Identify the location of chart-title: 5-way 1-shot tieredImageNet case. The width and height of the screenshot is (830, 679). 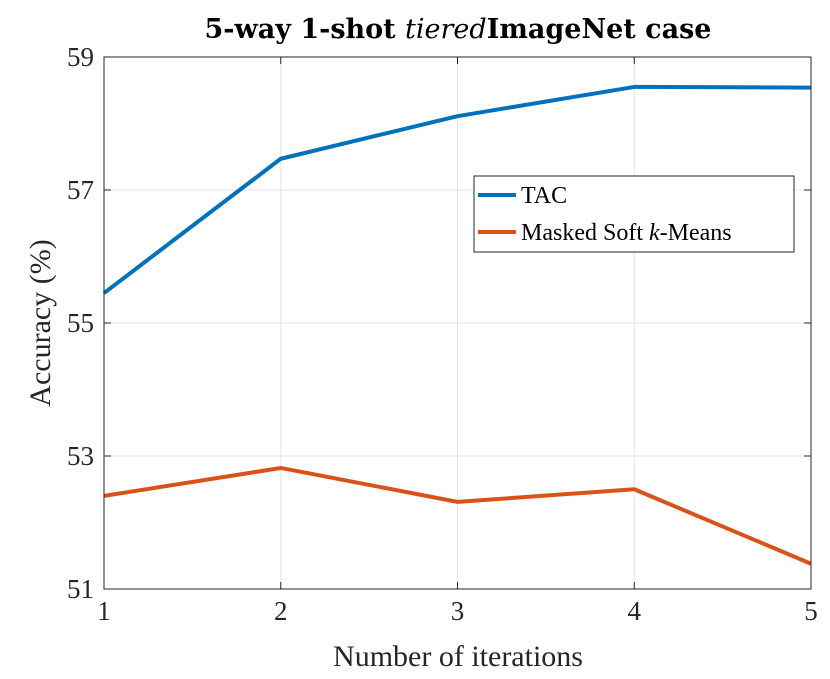
(458, 29).